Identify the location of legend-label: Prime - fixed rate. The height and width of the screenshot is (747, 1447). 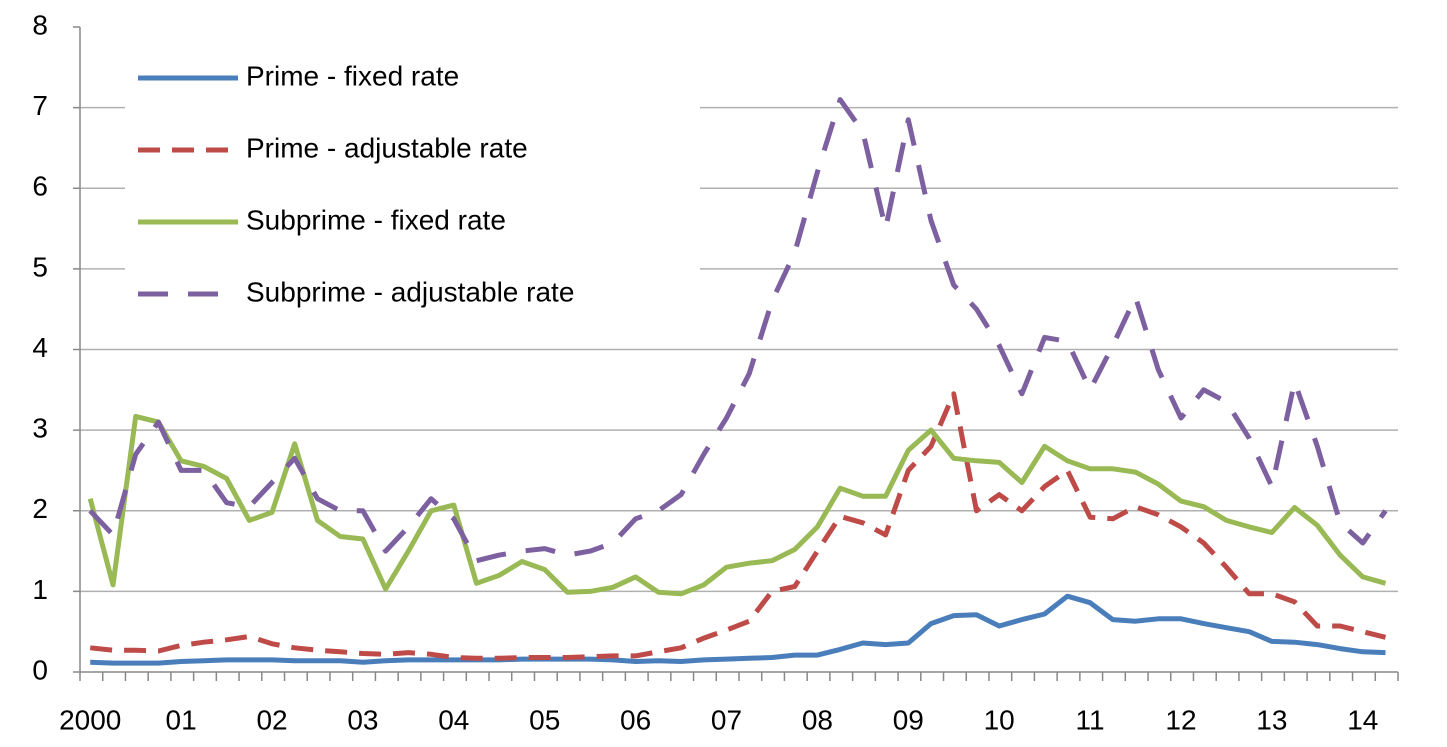
(352, 75).